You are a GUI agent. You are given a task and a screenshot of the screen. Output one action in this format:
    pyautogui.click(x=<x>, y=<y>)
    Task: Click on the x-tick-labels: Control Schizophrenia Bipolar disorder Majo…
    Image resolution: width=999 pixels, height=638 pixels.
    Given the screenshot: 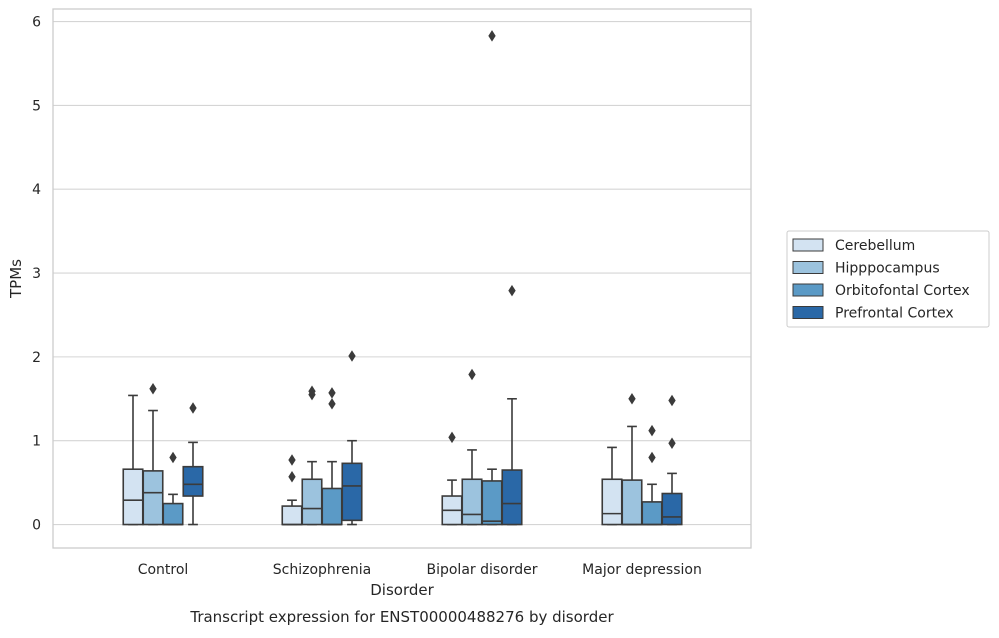 What is the action you would take?
    pyautogui.click(x=420, y=570)
    